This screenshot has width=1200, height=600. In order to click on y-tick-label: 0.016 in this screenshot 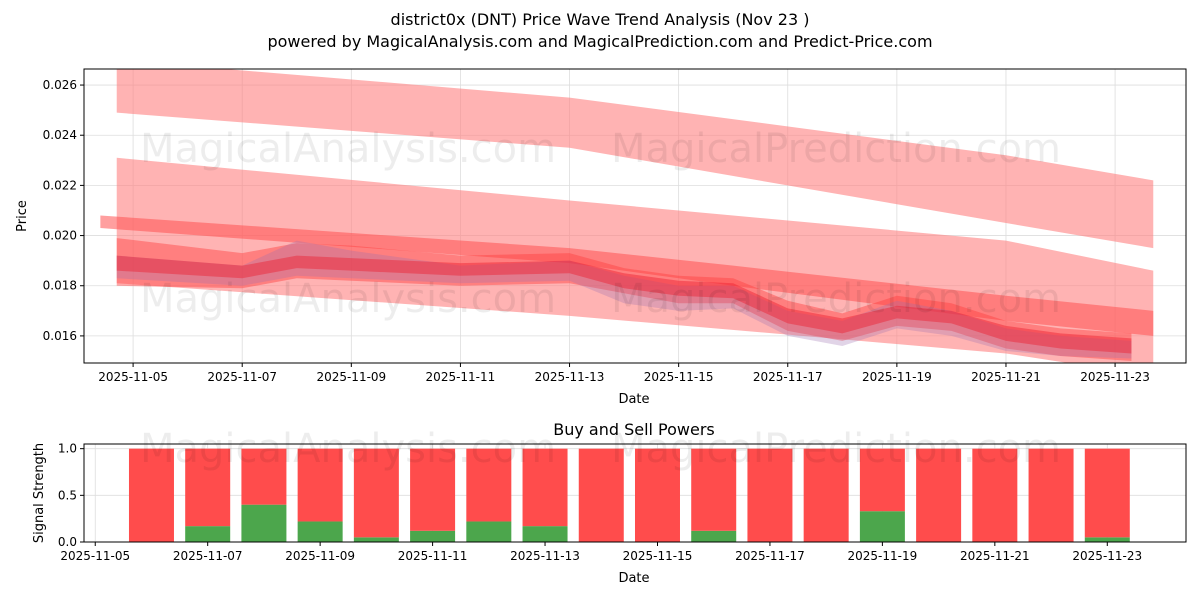, I will do `click(60, 336)`.